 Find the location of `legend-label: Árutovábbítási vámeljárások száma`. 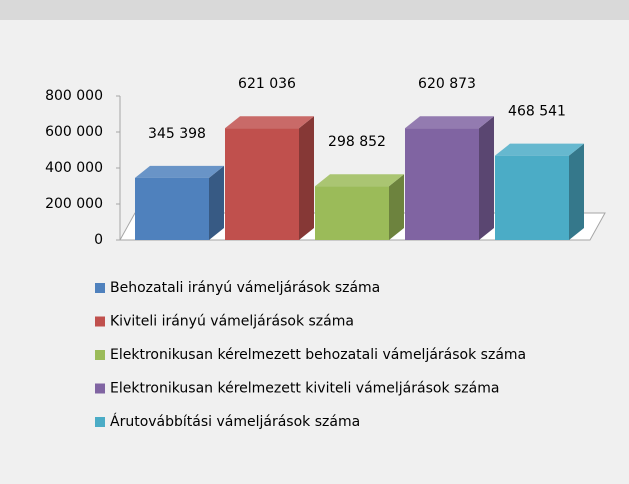

legend-label: Árutovábbítási vámeljárások száma is located at coordinates (235, 421).